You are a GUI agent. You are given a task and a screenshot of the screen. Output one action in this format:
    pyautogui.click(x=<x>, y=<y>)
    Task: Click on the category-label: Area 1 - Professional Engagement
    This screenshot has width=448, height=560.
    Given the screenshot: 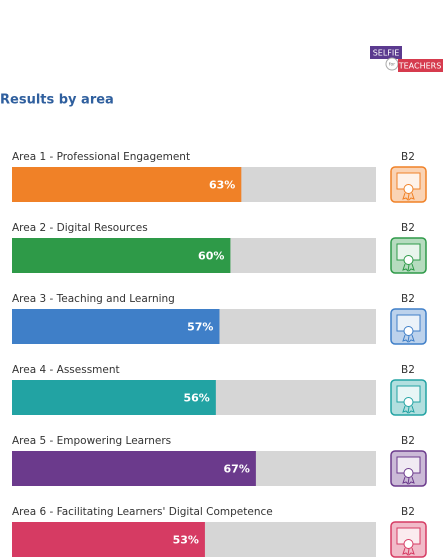 What is the action you would take?
    pyautogui.click(x=101, y=157)
    